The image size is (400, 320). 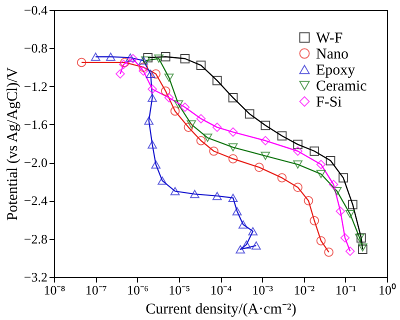 I want to click on x-tick-label: 10⁻⁵, so click(x=179, y=290).